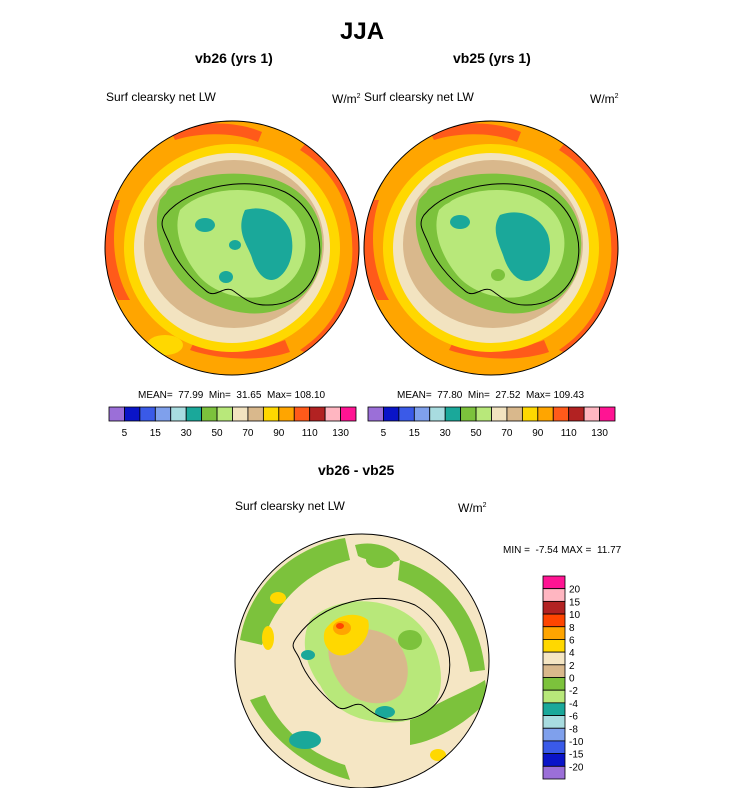  Describe the element at coordinates (346, 99) in the screenshot. I see `panel-1-units: W/m2` at that location.